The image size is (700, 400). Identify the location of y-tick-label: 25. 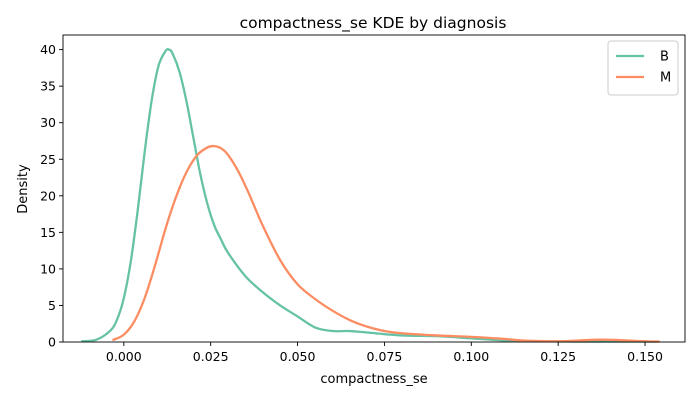
(48, 159).